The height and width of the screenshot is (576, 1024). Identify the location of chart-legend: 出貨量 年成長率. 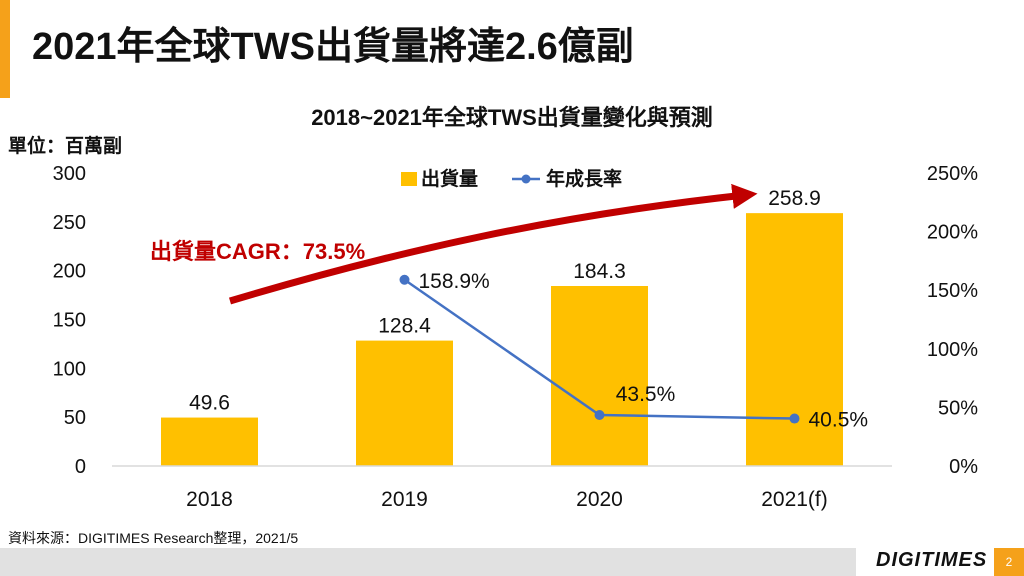
(511, 178).